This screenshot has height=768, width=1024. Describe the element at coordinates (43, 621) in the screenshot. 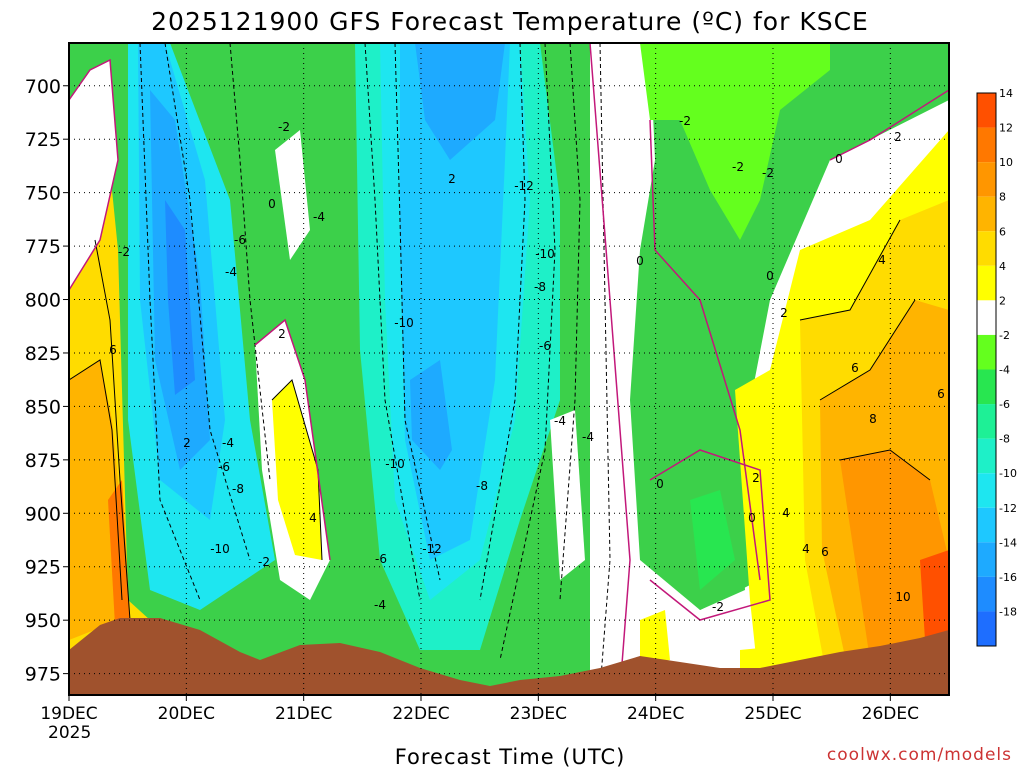

I see `y-tick-label: 950` at that location.